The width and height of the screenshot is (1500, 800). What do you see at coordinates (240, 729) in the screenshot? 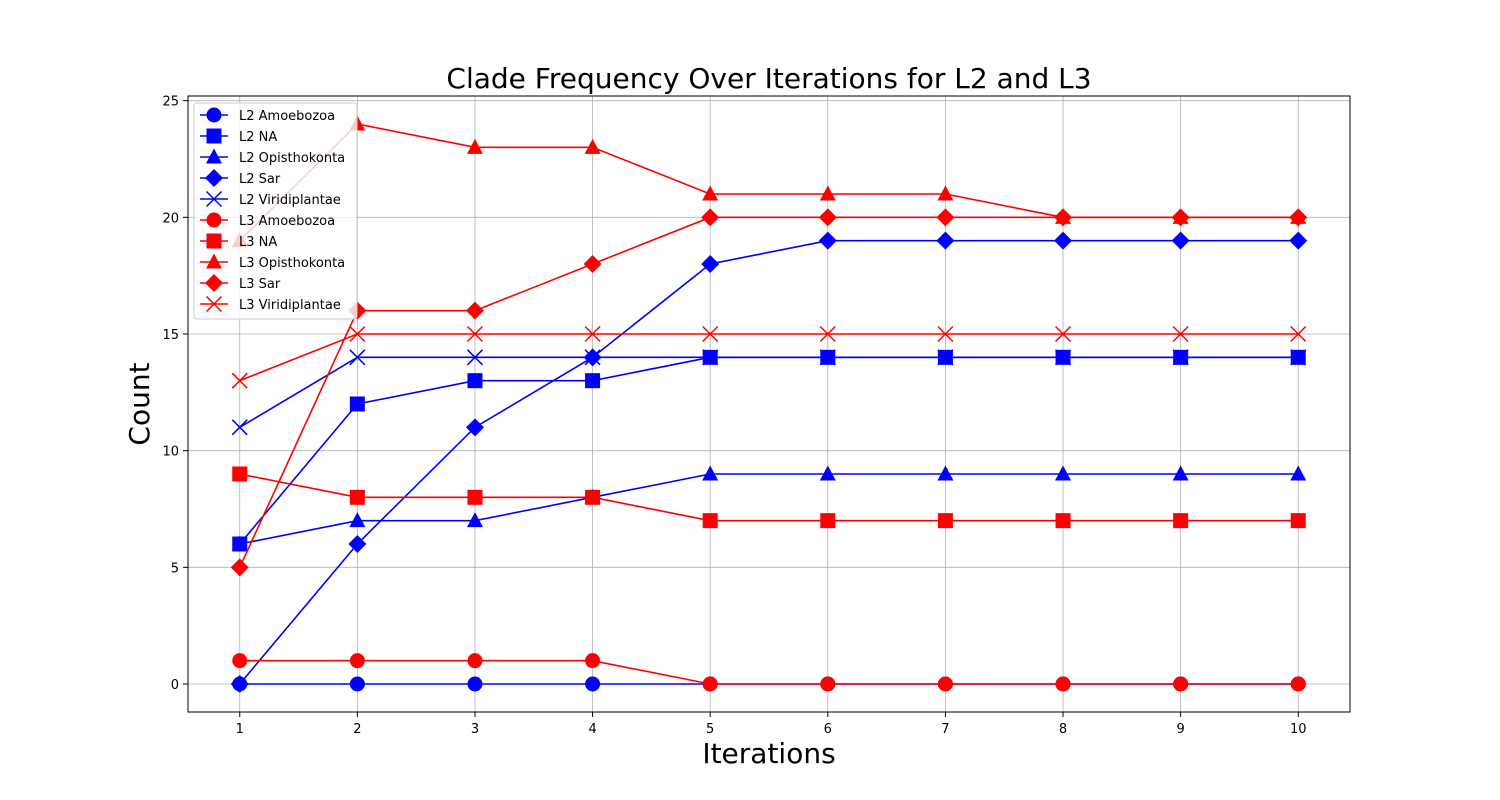
I see `x-tick-label: 1` at bounding box center [240, 729].